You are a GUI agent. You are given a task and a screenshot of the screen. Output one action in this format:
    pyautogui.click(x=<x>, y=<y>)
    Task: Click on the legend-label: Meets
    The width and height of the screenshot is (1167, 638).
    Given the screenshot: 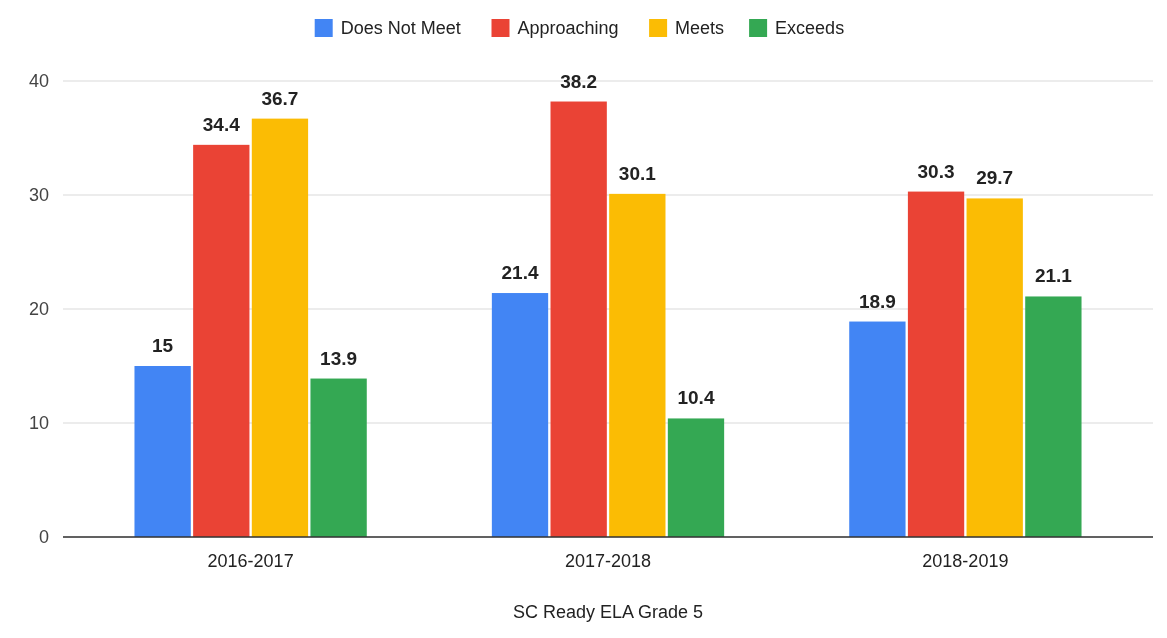 What is the action you would take?
    pyautogui.click(x=700, y=28)
    